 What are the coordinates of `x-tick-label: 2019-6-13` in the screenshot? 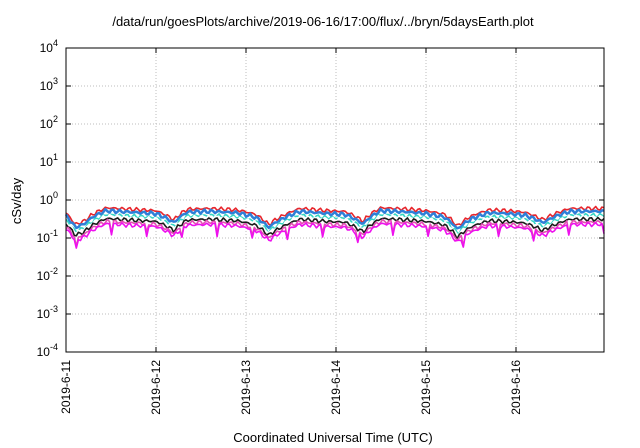 It's located at (246, 387).